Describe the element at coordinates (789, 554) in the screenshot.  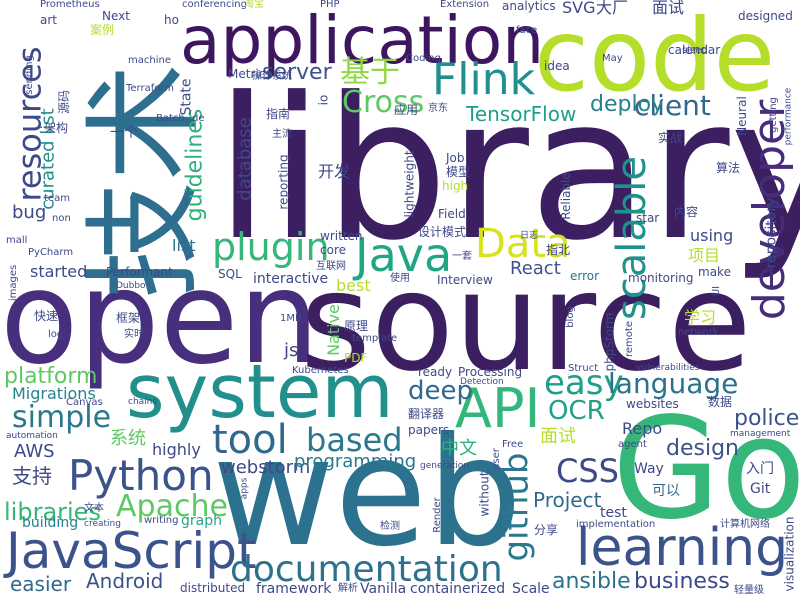
I see `word-visualization: visualization` at that location.